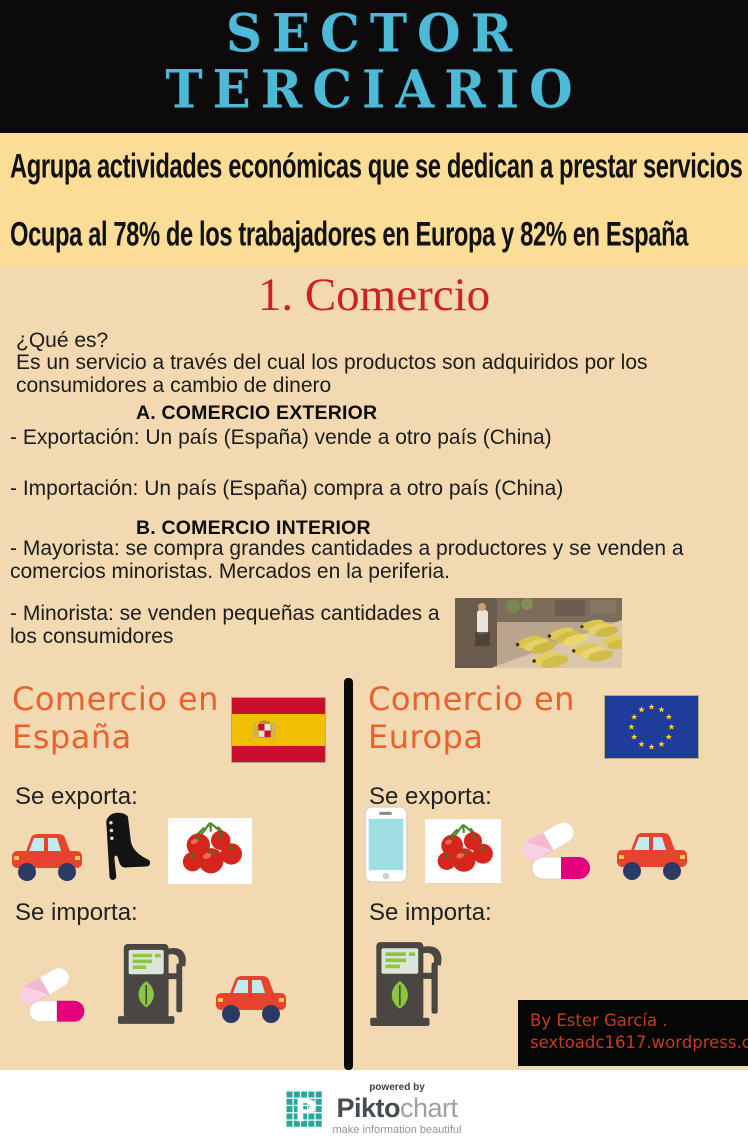  What do you see at coordinates (430, 796) in the screenshot?
I see `europe-exports-label: Se exporta:` at bounding box center [430, 796].